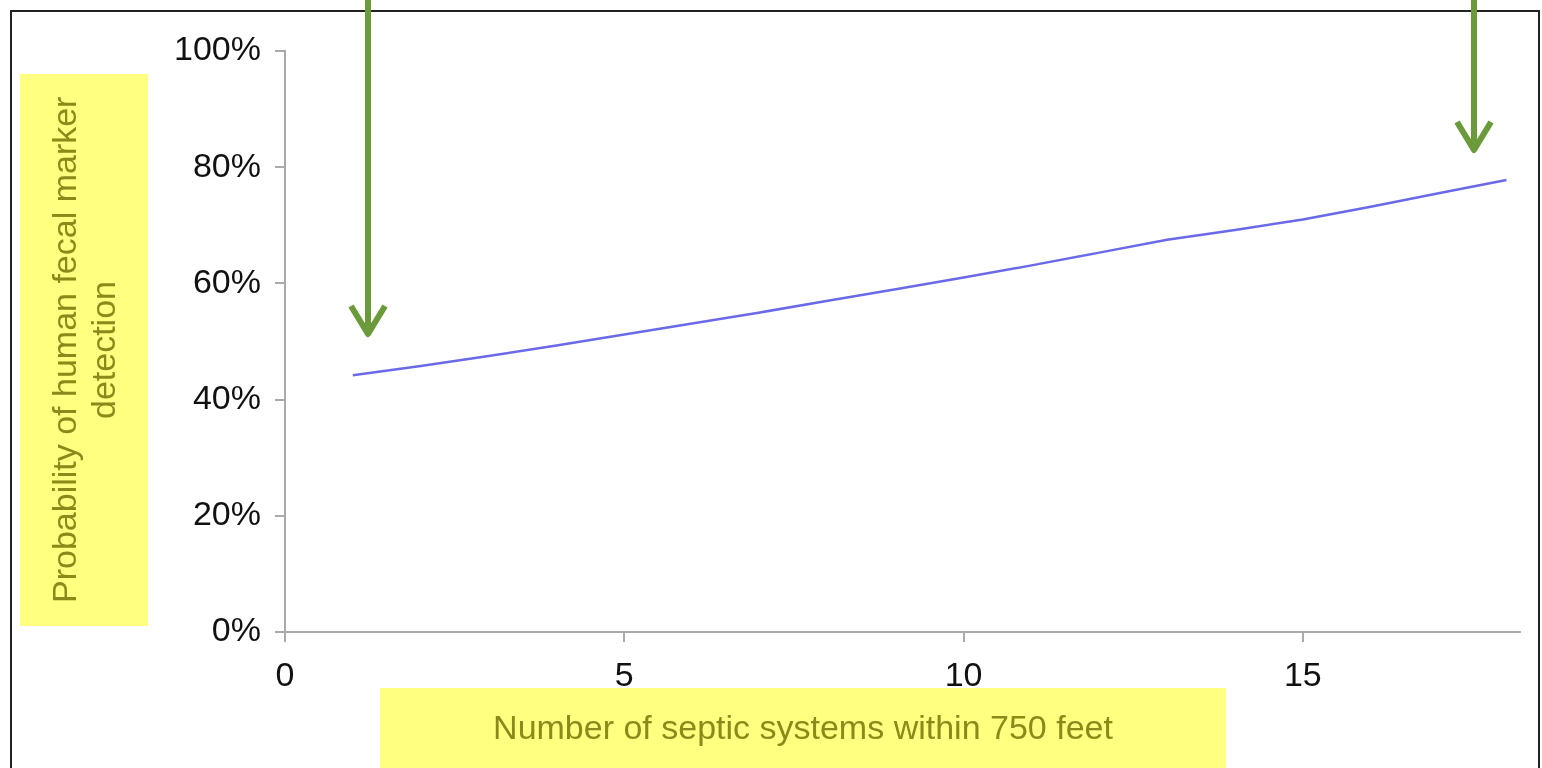 The height and width of the screenshot is (768, 1542). What do you see at coordinates (624, 673) in the screenshot?
I see `x-tick-label: 5` at bounding box center [624, 673].